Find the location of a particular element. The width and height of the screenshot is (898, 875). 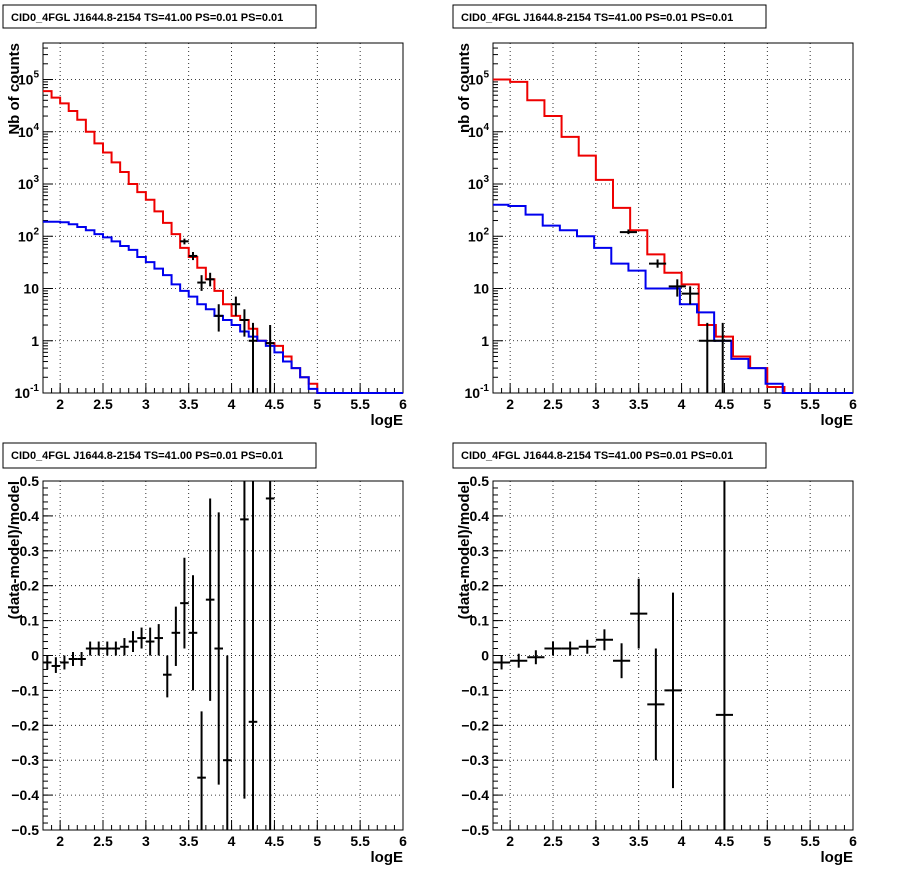

y-axis-label: Nb of counts is located at coordinates (14, 89).